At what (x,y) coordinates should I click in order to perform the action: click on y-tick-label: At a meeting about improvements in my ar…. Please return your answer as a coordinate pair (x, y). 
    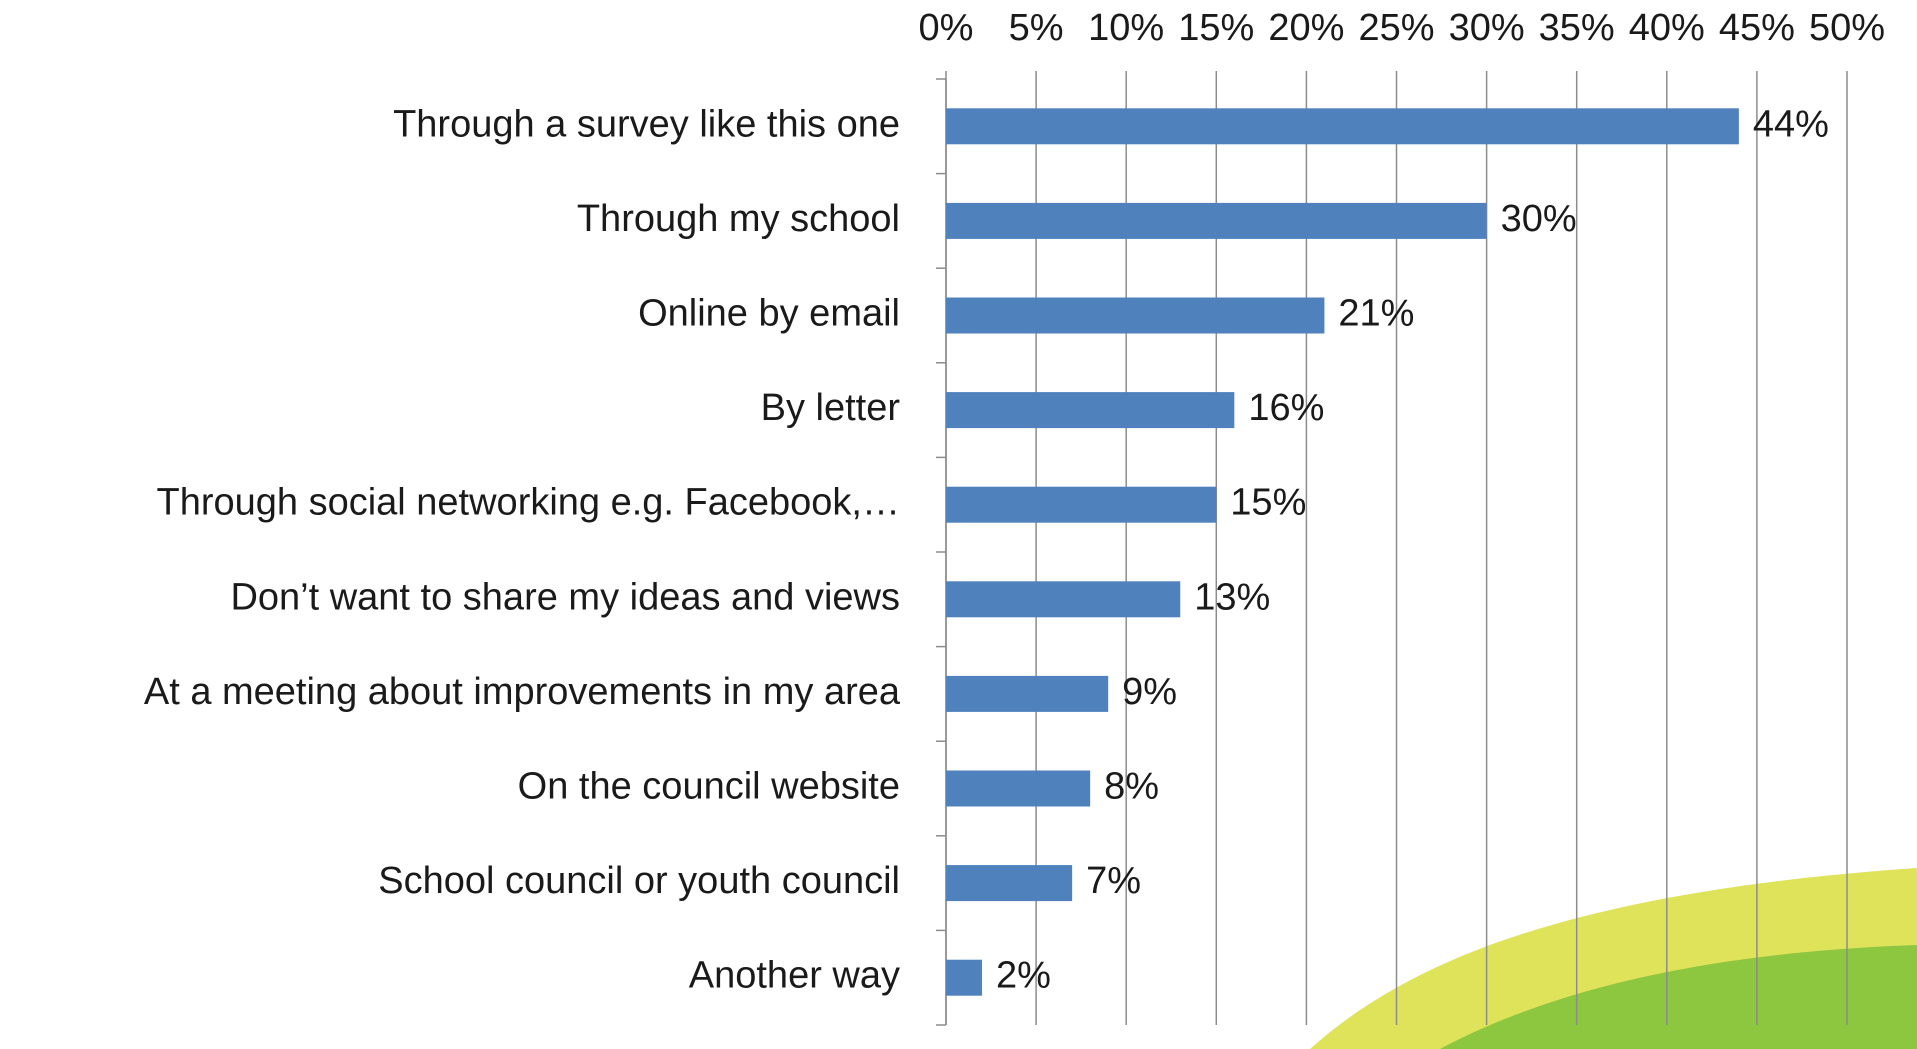
    Looking at the image, I should click on (522, 692).